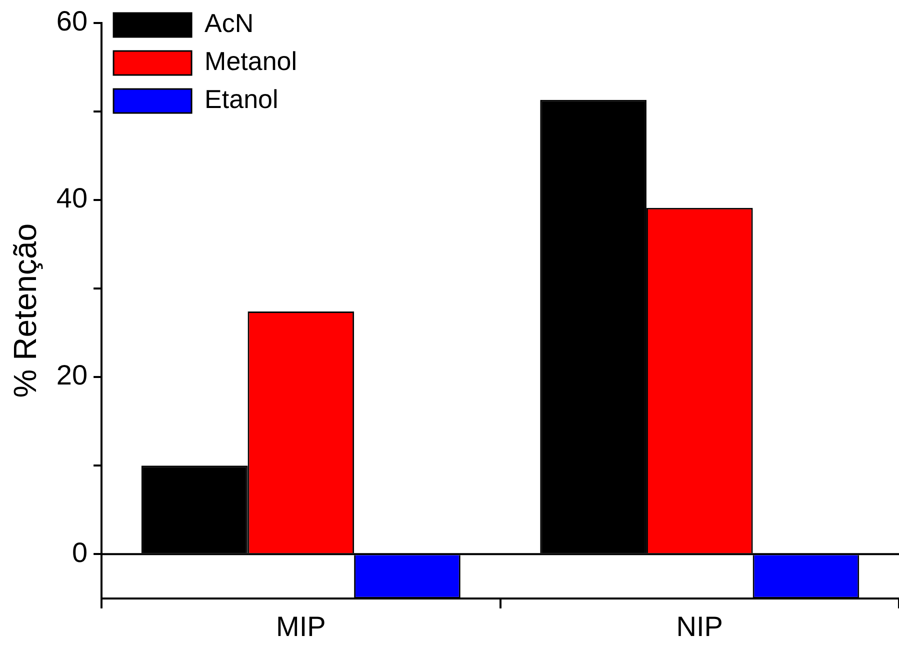  I want to click on x-tick-label: NIP, so click(699, 626).